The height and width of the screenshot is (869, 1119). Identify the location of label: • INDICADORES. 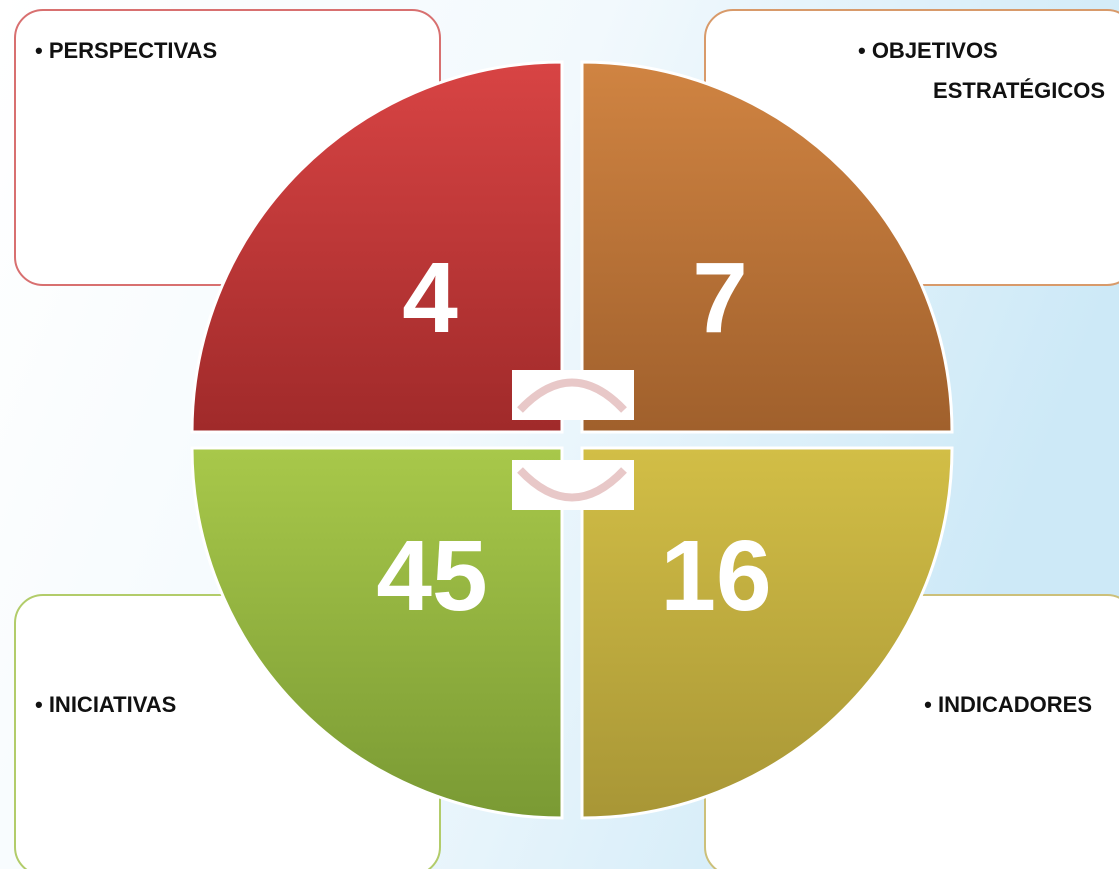
(1008, 704).